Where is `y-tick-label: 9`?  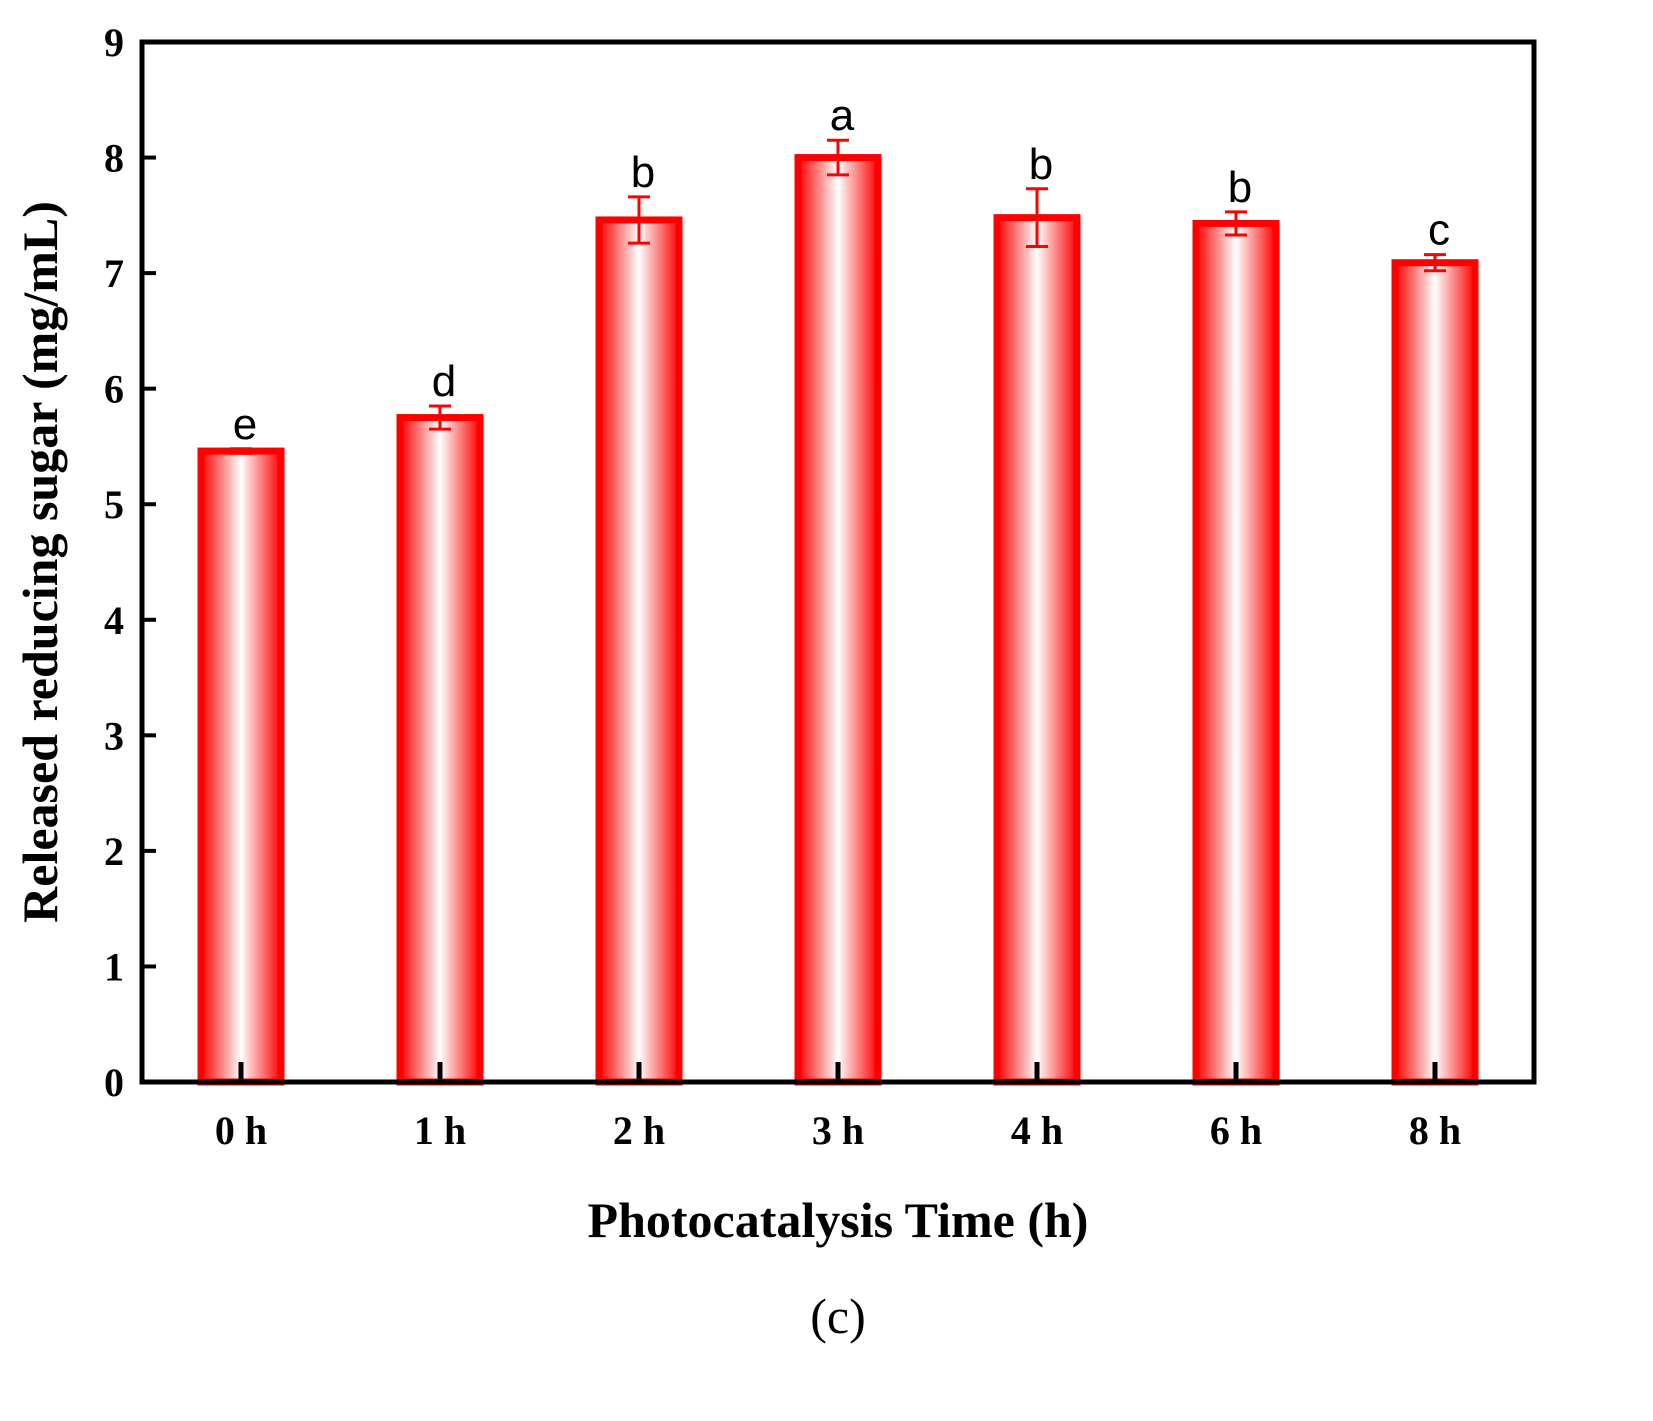 y-tick-label: 9 is located at coordinates (114, 42).